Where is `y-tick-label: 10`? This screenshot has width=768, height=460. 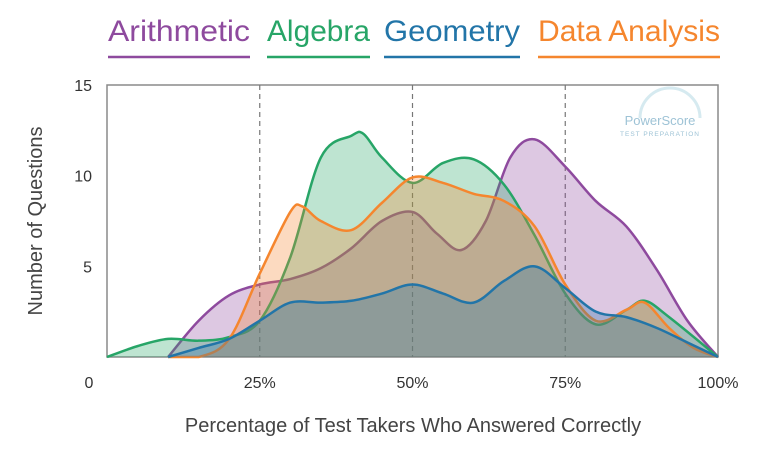 y-tick-label: 10 is located at coordinates (83, 177).